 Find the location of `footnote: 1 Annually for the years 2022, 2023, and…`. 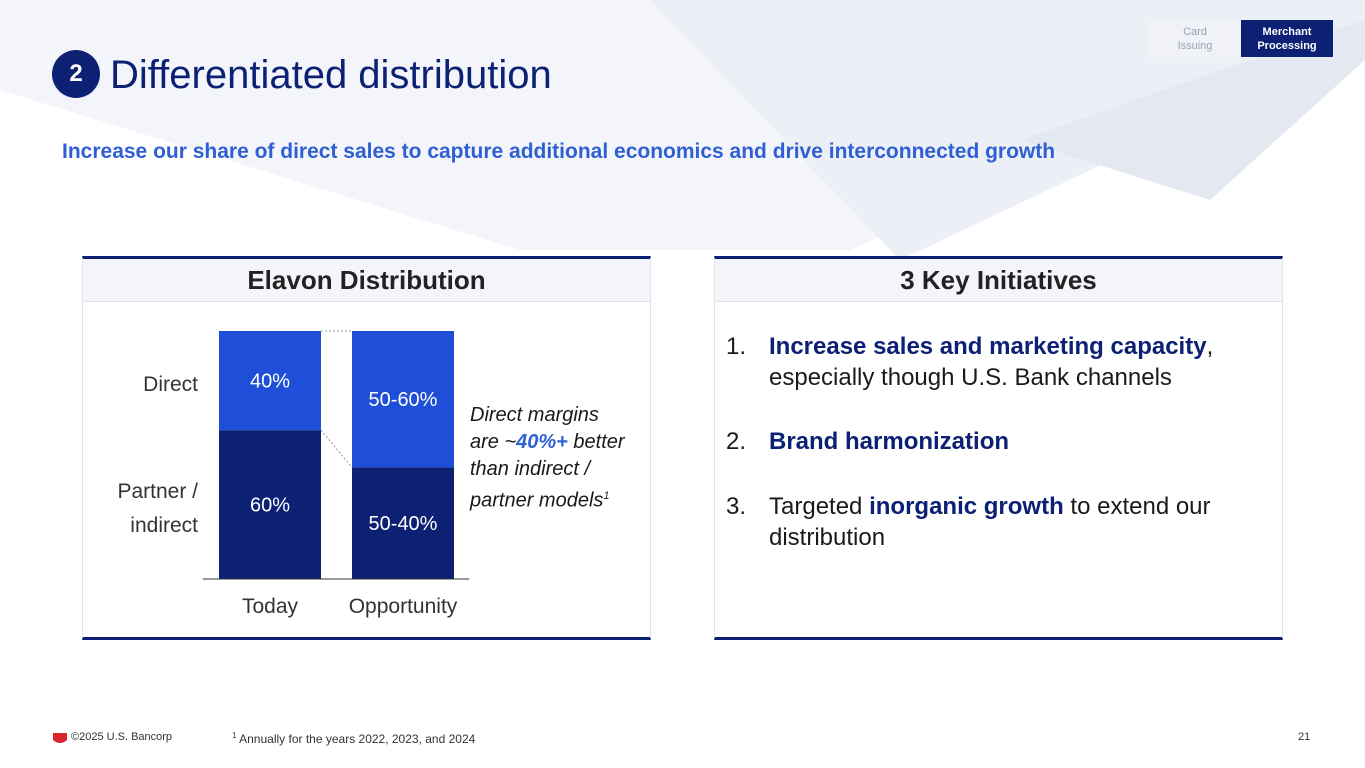

footnote: 1 Annually for the years 2022, 2023, and… is located at coordinates (353, 738).